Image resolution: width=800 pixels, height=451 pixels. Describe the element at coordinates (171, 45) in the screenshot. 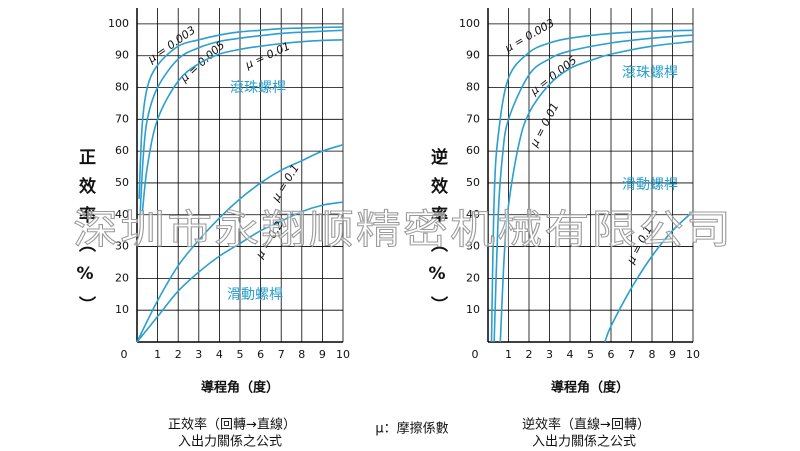

I see `series-label: μ = 0.003` at that location.